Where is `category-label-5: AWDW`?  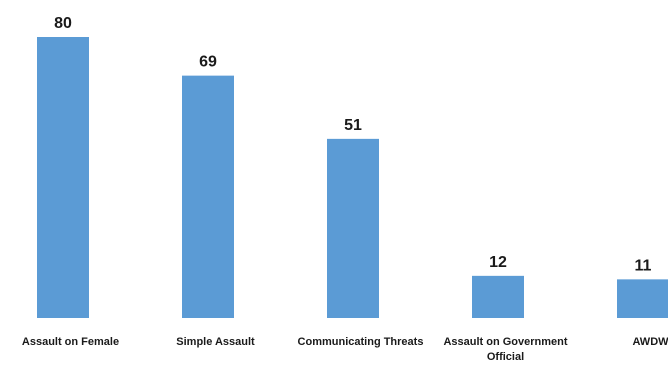
category-label-5: AWDW is located at coordinates (650, 342).